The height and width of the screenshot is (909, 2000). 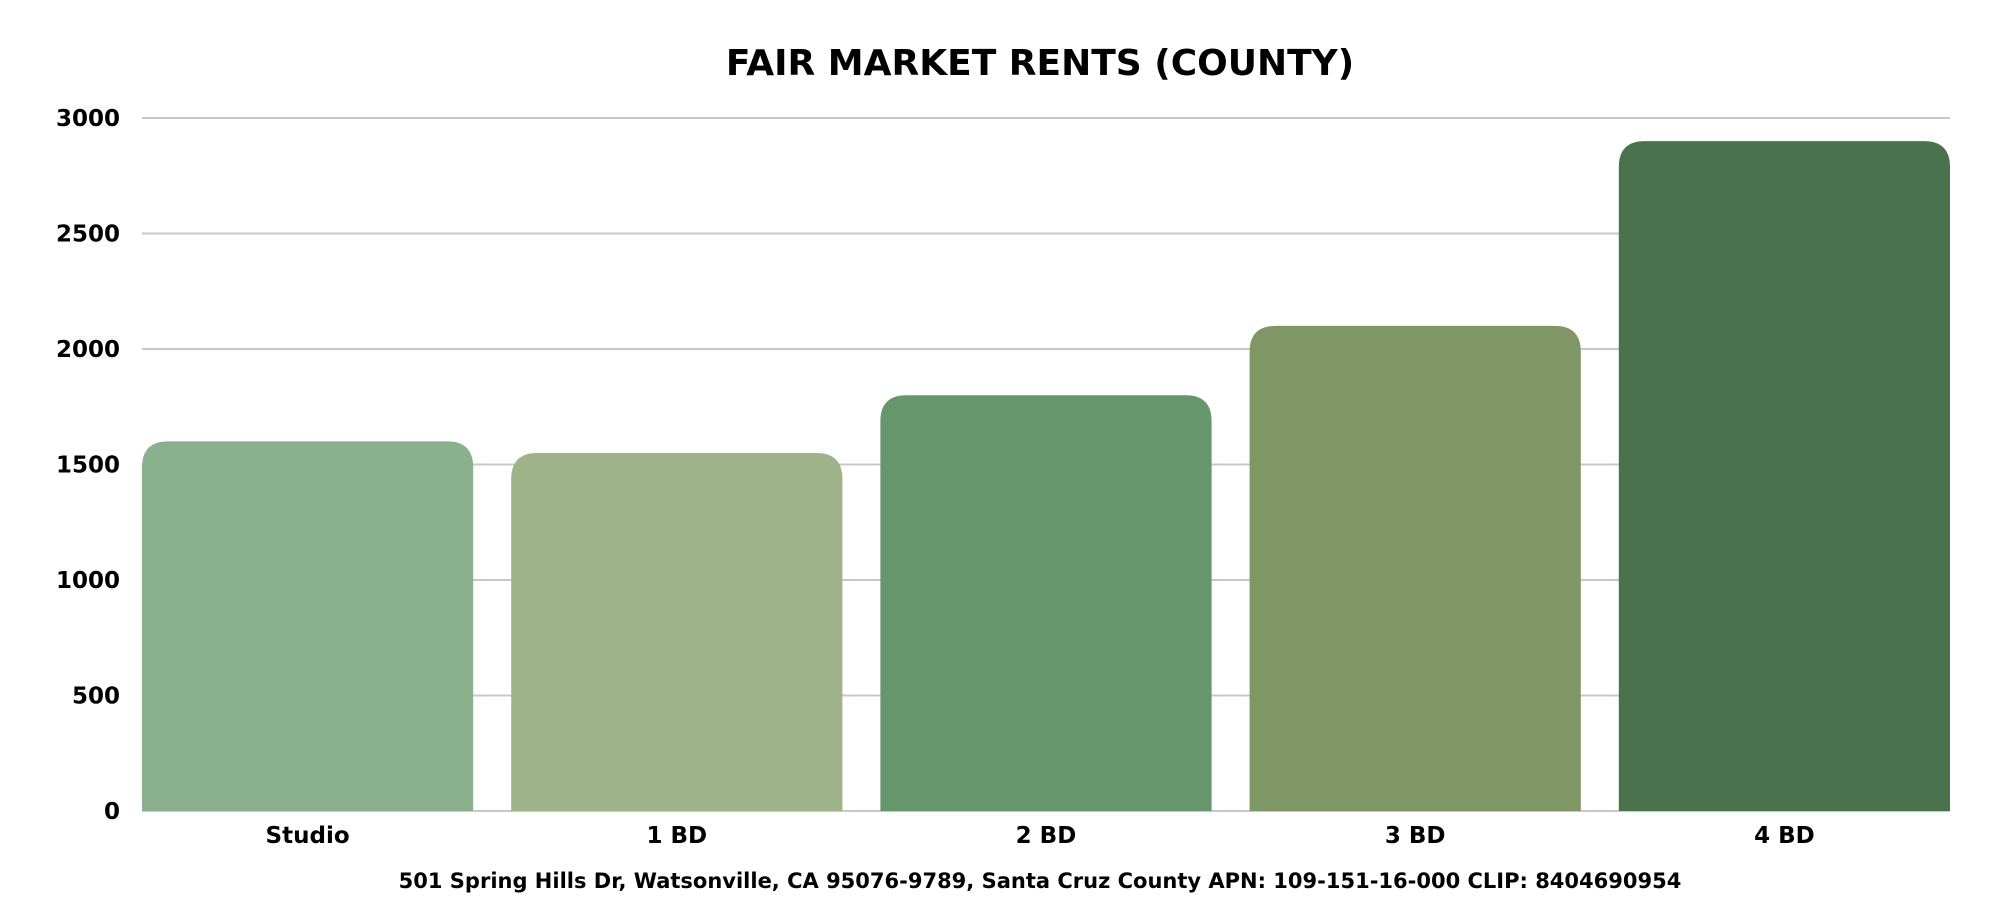 I want to click on bar-studio, so click(x=308, y=626).